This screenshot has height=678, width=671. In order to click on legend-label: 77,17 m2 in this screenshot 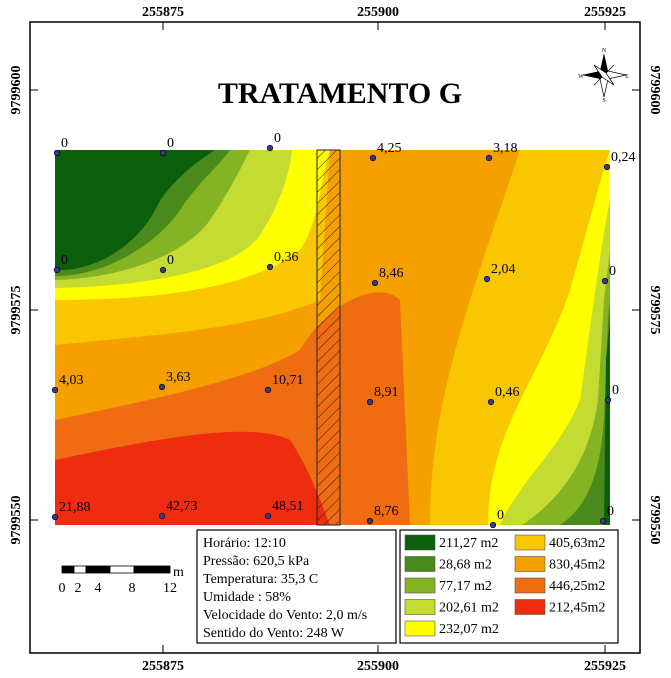, I will do `click(465, 586)`.